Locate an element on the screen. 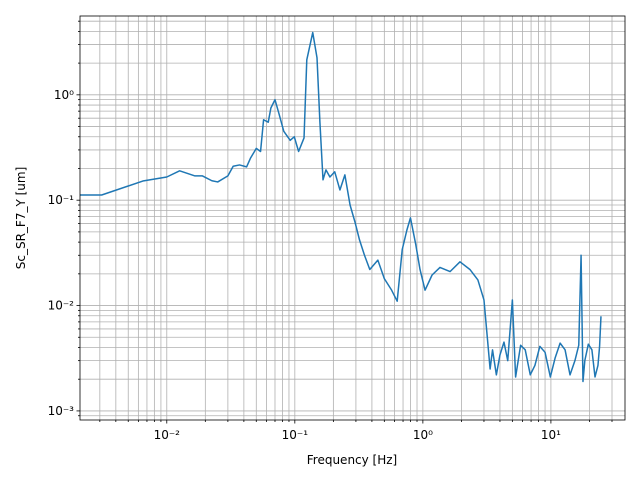 This screenshot has height=480, width=640. y-tick-label: 10⁻² is located at coordinates (61, 306).